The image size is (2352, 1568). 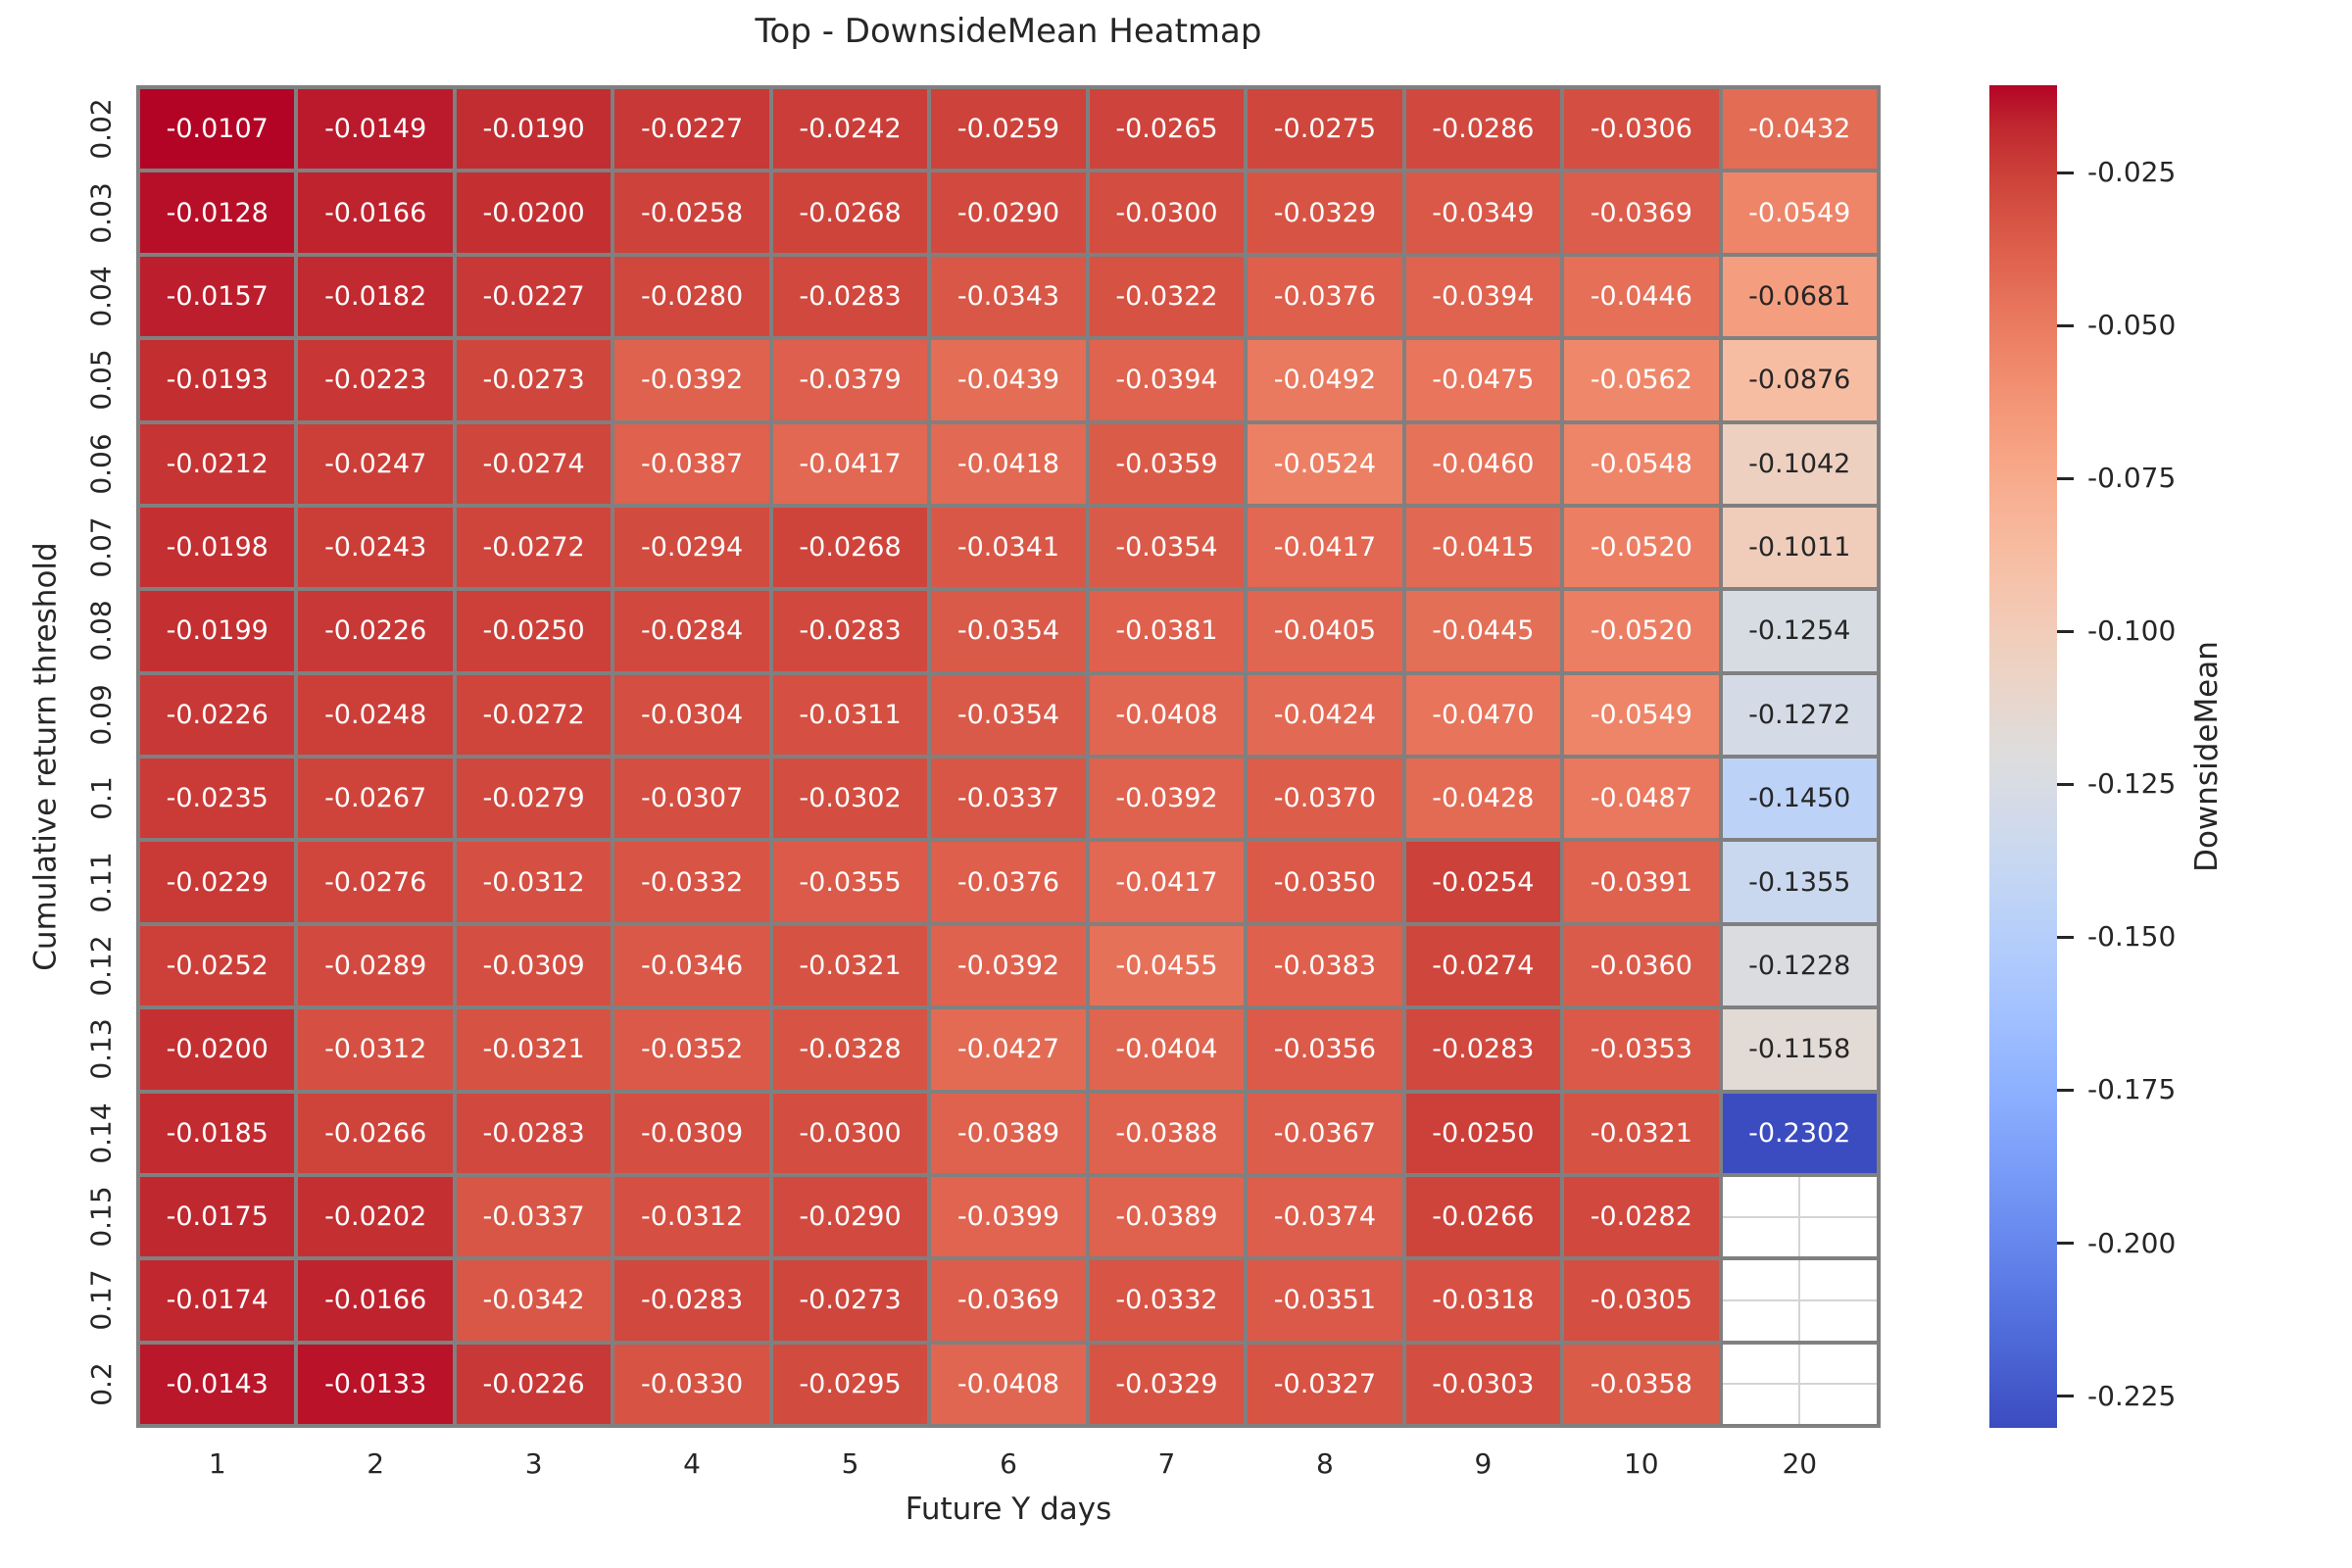 I want to click on heatmap-cell: -0.0227, so click(x=534, y=296).